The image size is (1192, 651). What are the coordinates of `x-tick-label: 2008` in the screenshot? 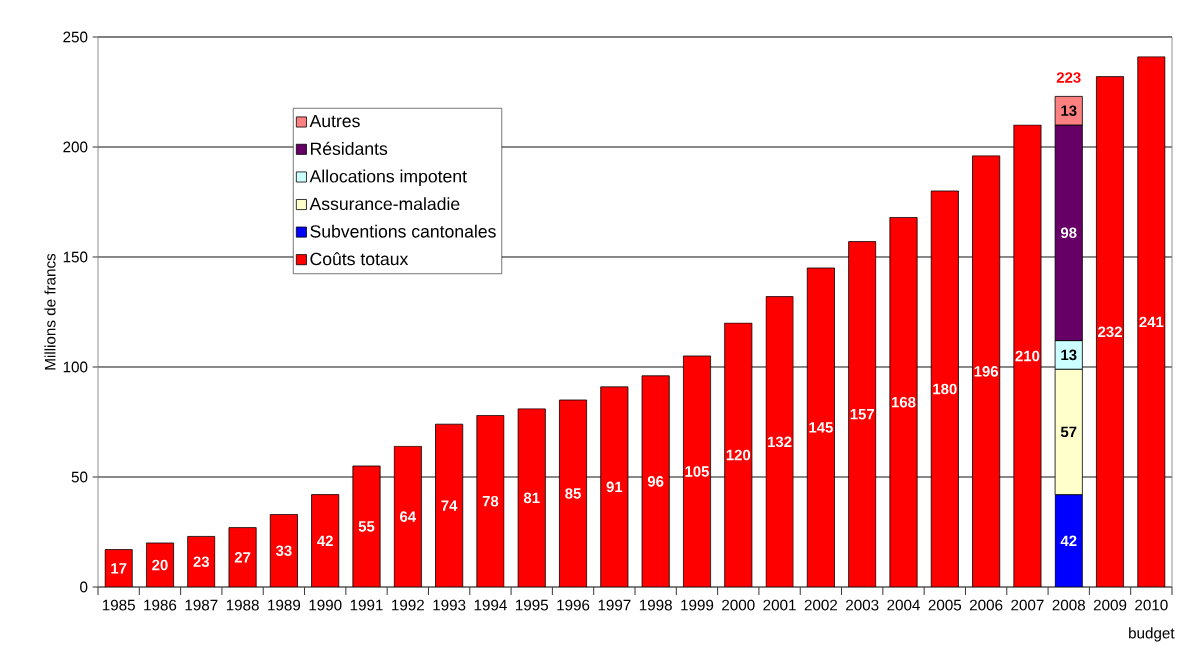 It's located at (1068, 605).